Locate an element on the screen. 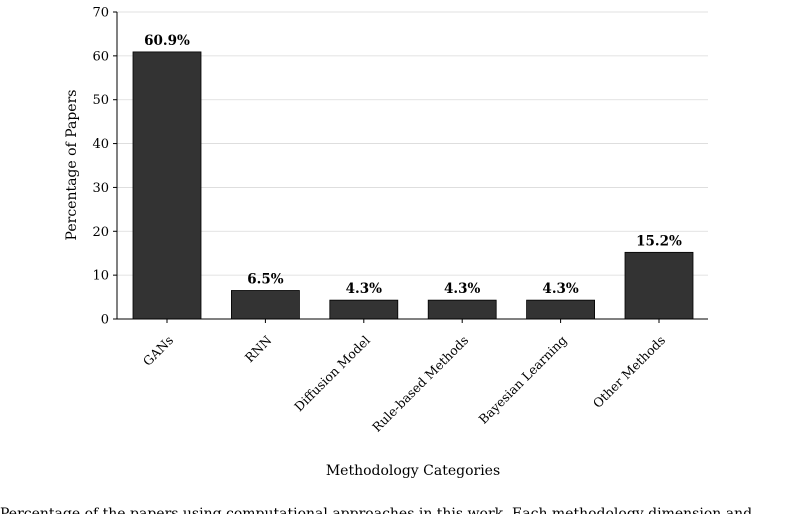 This screenshot has height=514, width=793. y-tick-labels: 0 10 20 30 40 50 60 70 is located at coordinates (104, 167).